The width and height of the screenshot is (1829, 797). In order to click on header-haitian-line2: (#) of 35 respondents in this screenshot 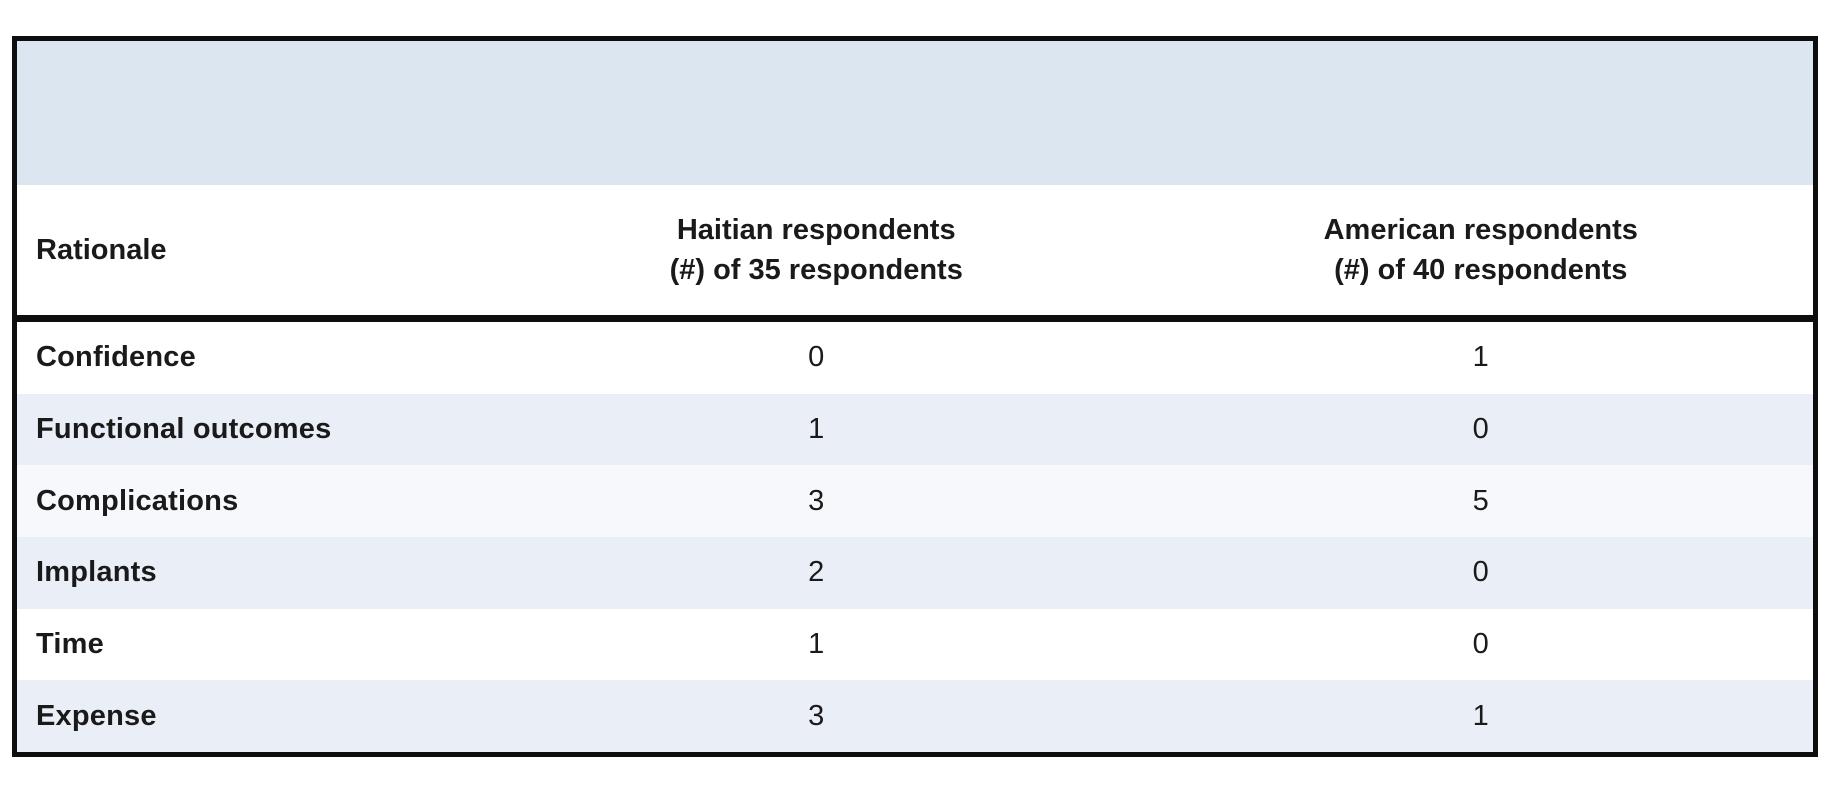, I will do `click(816, 270)`.